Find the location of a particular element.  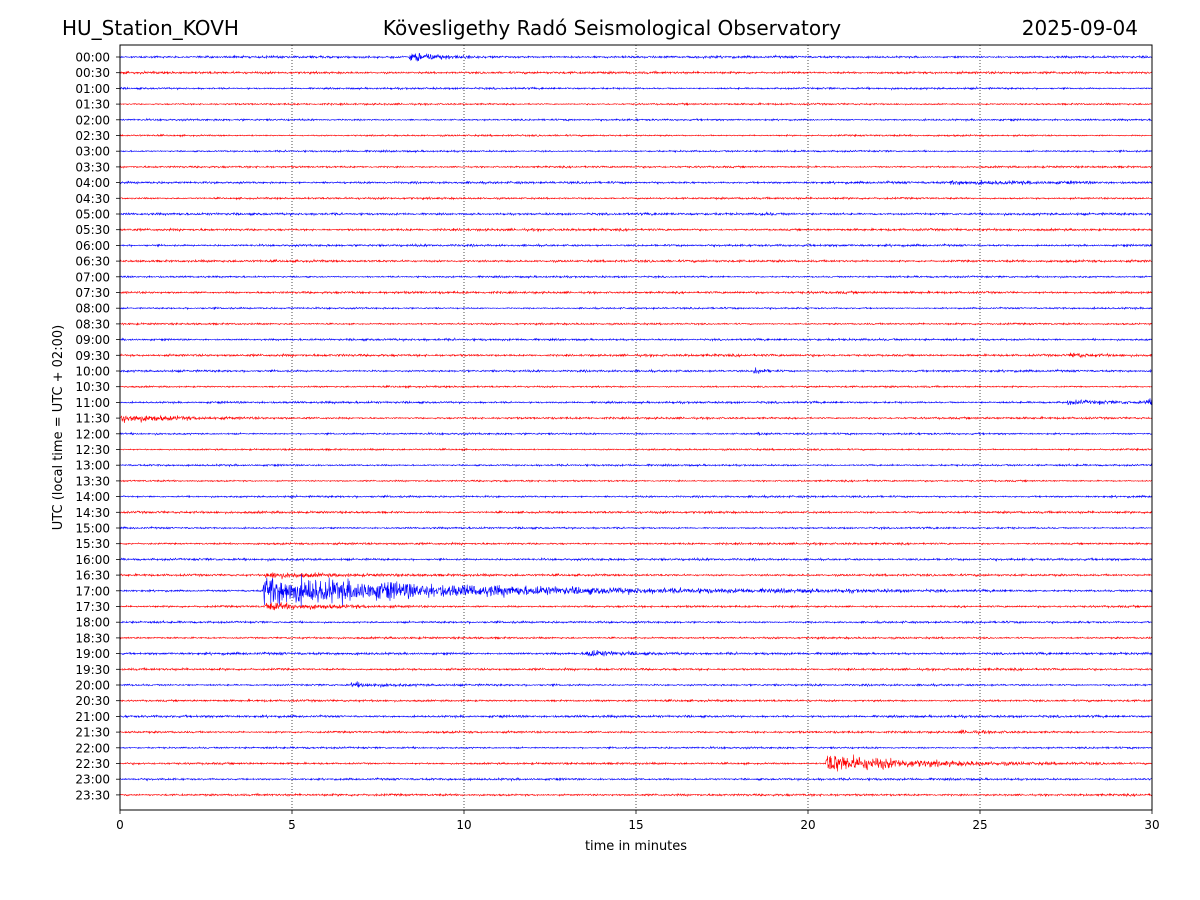

y-tick-label: 21:00 is located at coordinates (92, 717).